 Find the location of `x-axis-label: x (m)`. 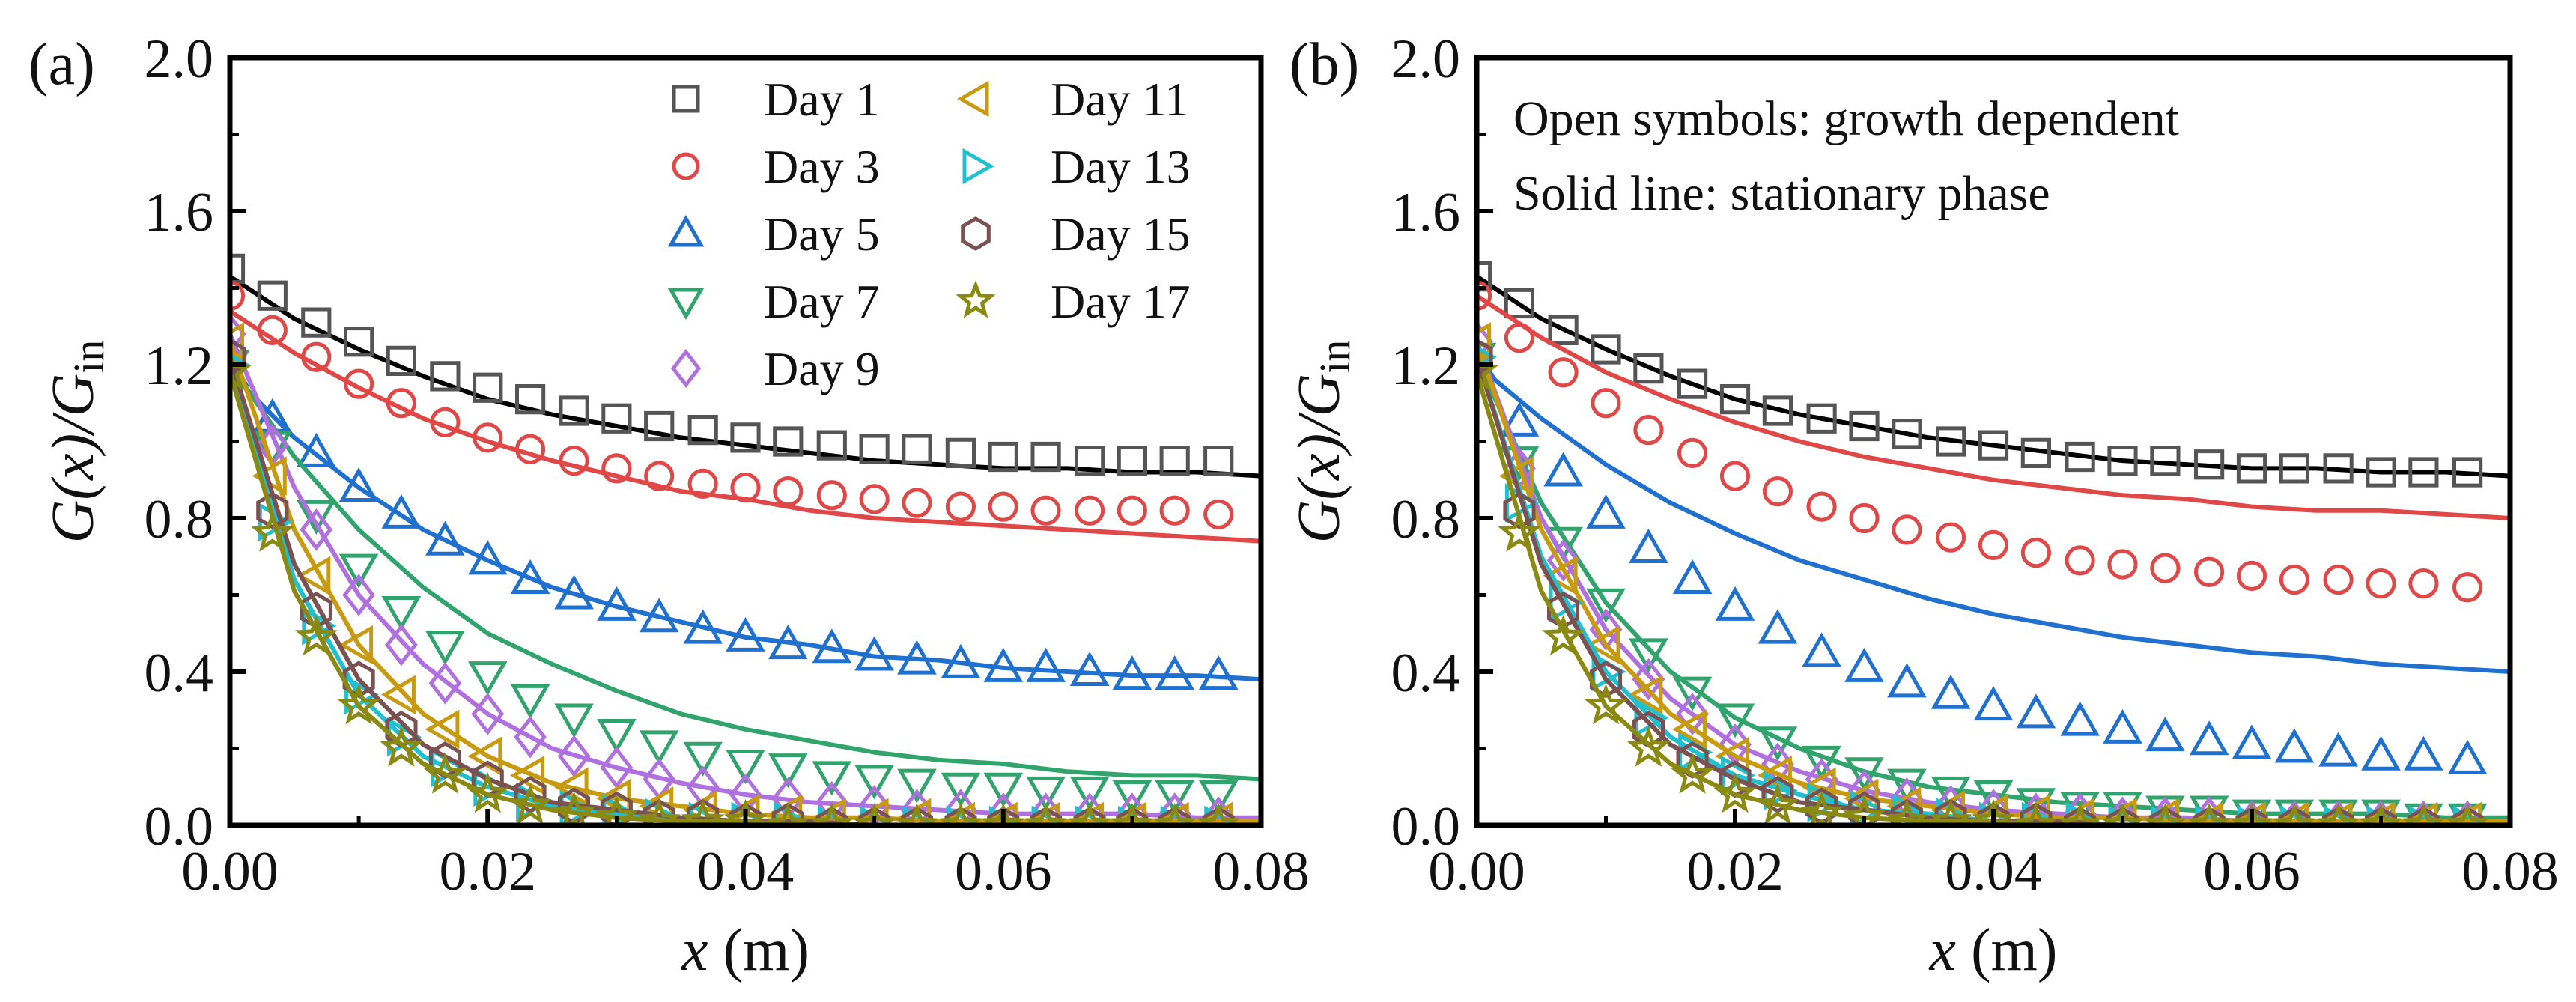

x-axis-label: x (m) is located at coordinates (745, 950).